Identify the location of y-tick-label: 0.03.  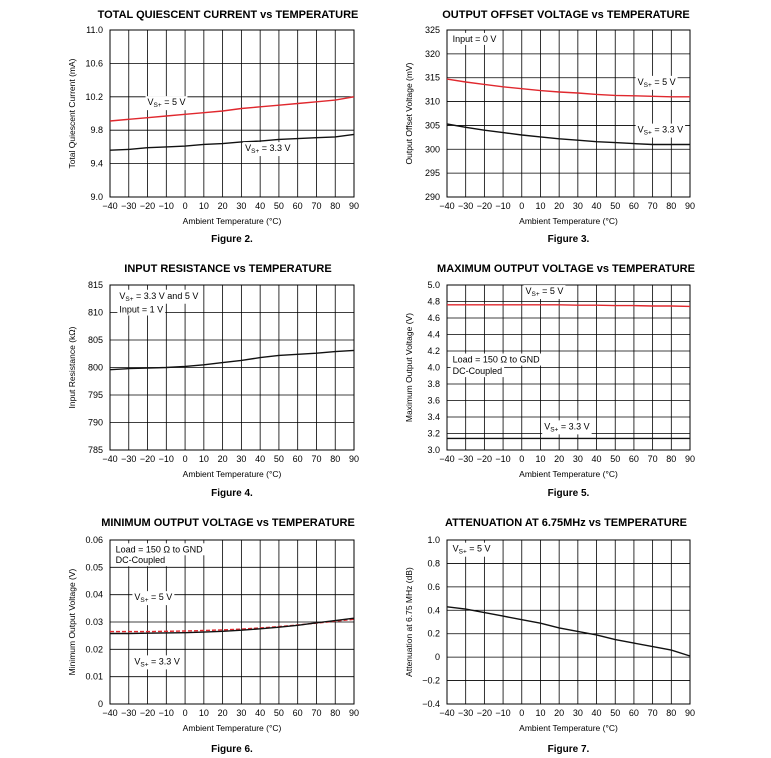
(94, 622).